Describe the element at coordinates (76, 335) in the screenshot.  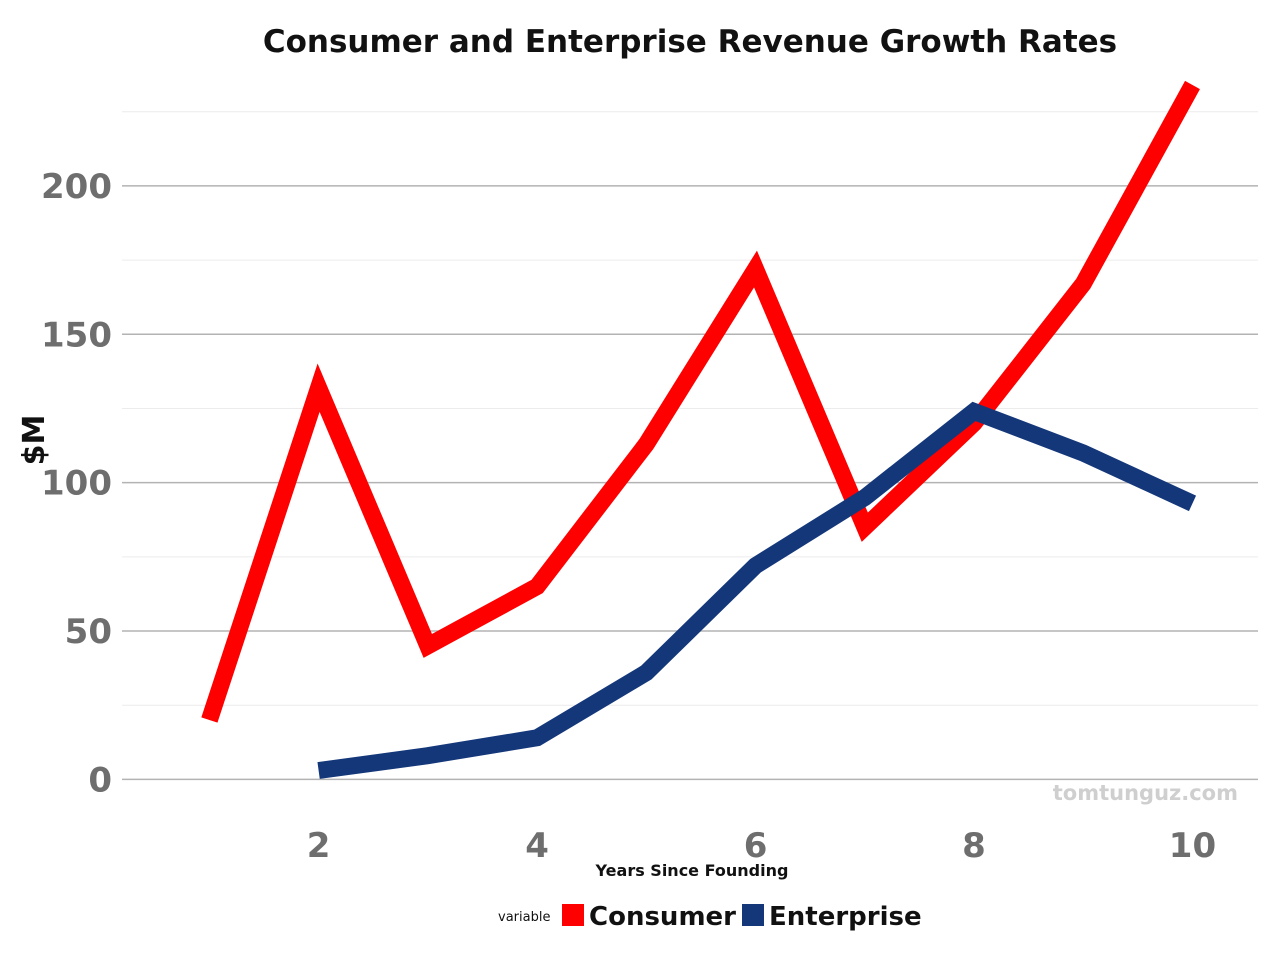
I see `y-tick-label: 150` at that location.